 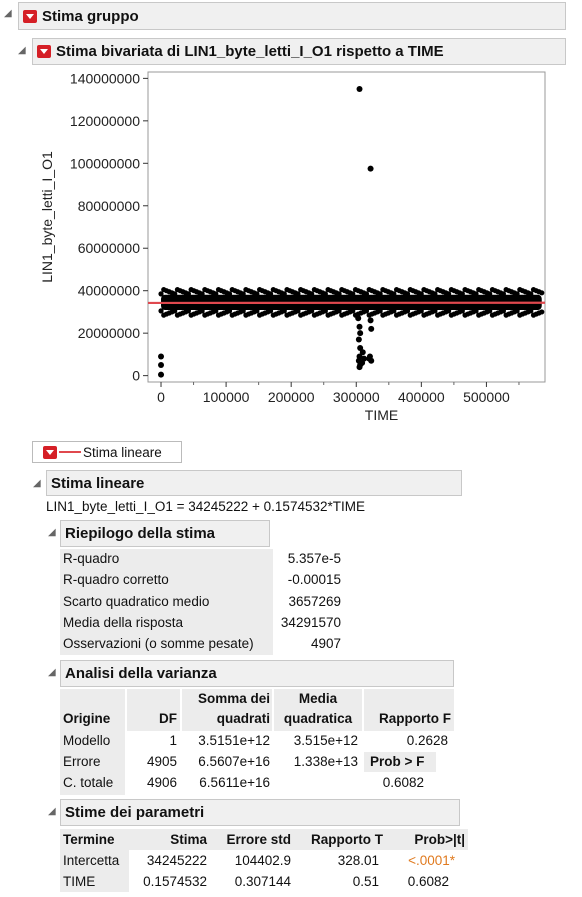 I want to click on params-col-stderr: Errore std, so click(x=258, y=839).